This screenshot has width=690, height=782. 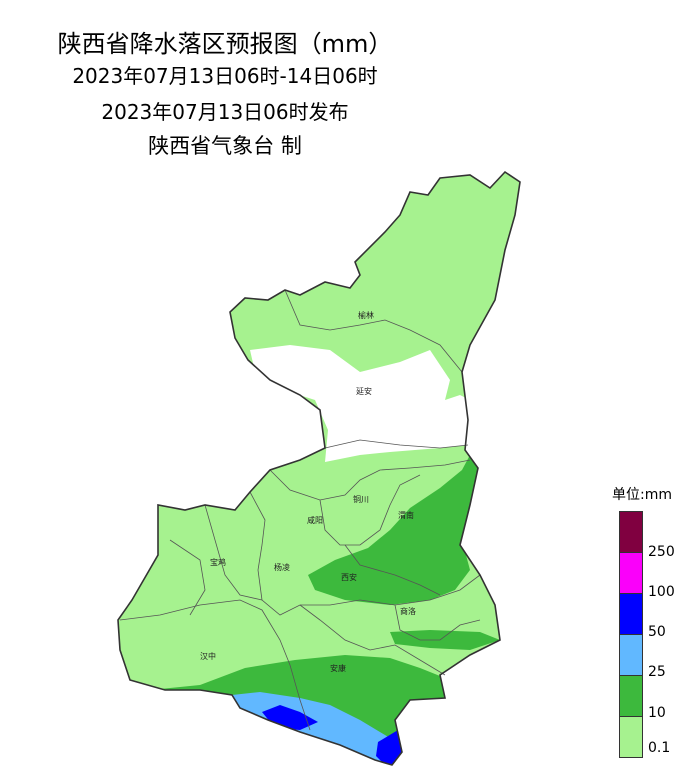 What do you see at coordinates (366, 315) in the screenshot?
I see `city-label-yulin: 榆林` at bounding box center [366, 315].